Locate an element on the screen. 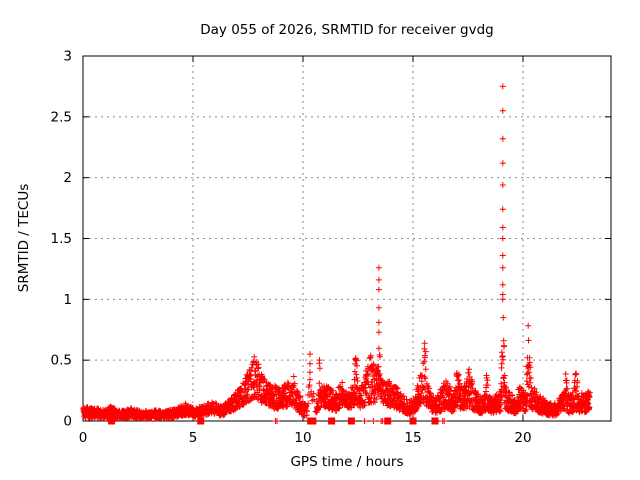 The image size is (640, 480). x-tick-label: 5 is located at coordinates (193, 438).